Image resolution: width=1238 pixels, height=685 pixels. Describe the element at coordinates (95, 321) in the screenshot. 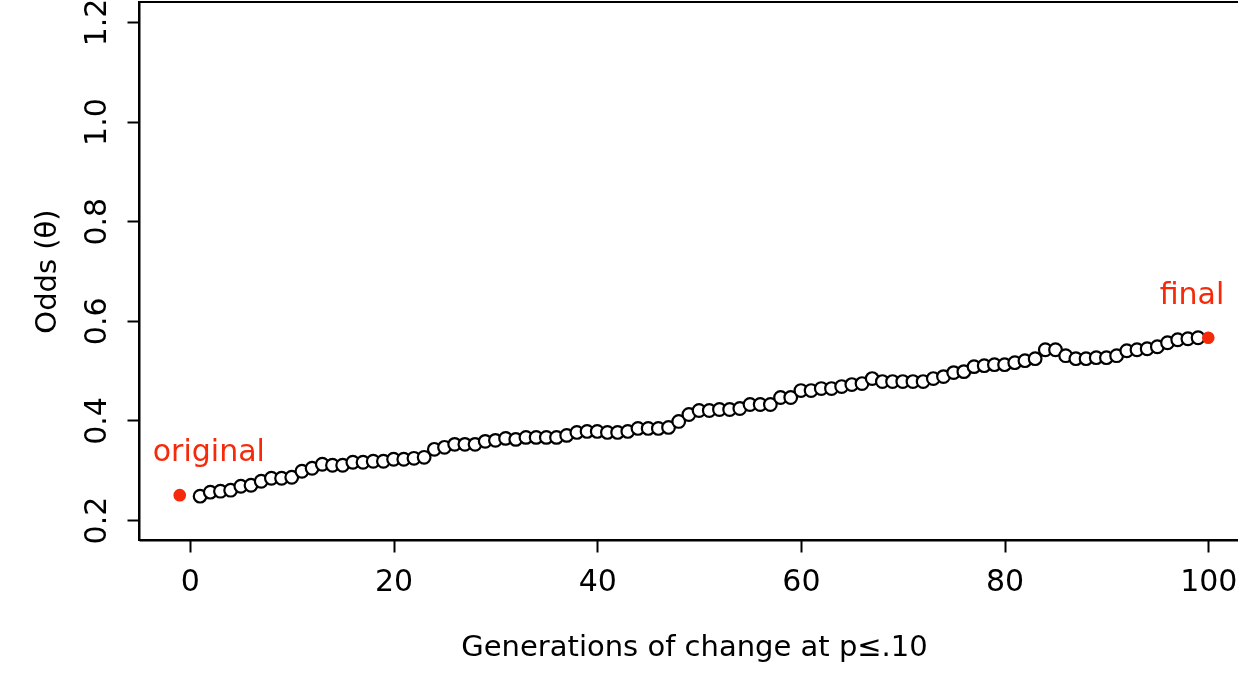

I see `y-tick-label: 0.6` at that location.